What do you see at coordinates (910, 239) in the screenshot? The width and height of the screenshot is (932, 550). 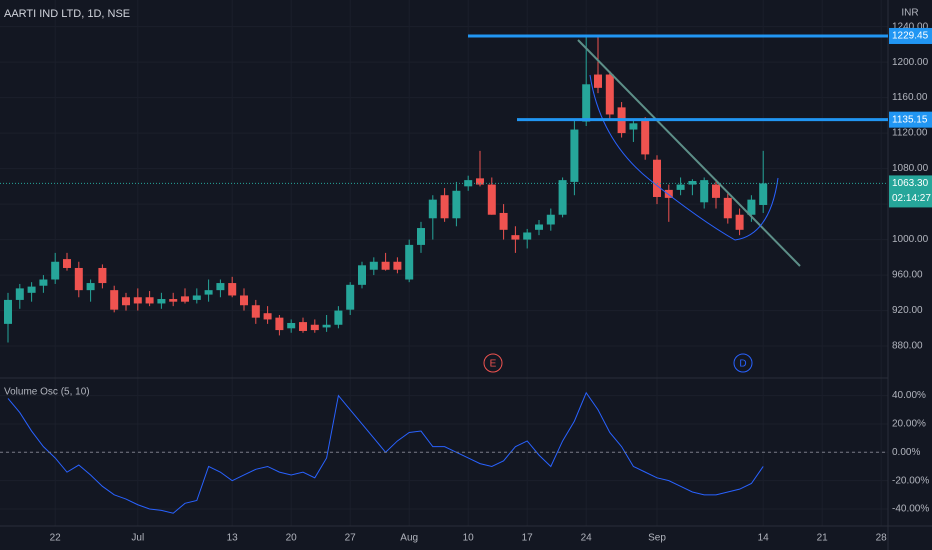 I see `y-tick-label: 1000.00` at bounding box center [910, 239].